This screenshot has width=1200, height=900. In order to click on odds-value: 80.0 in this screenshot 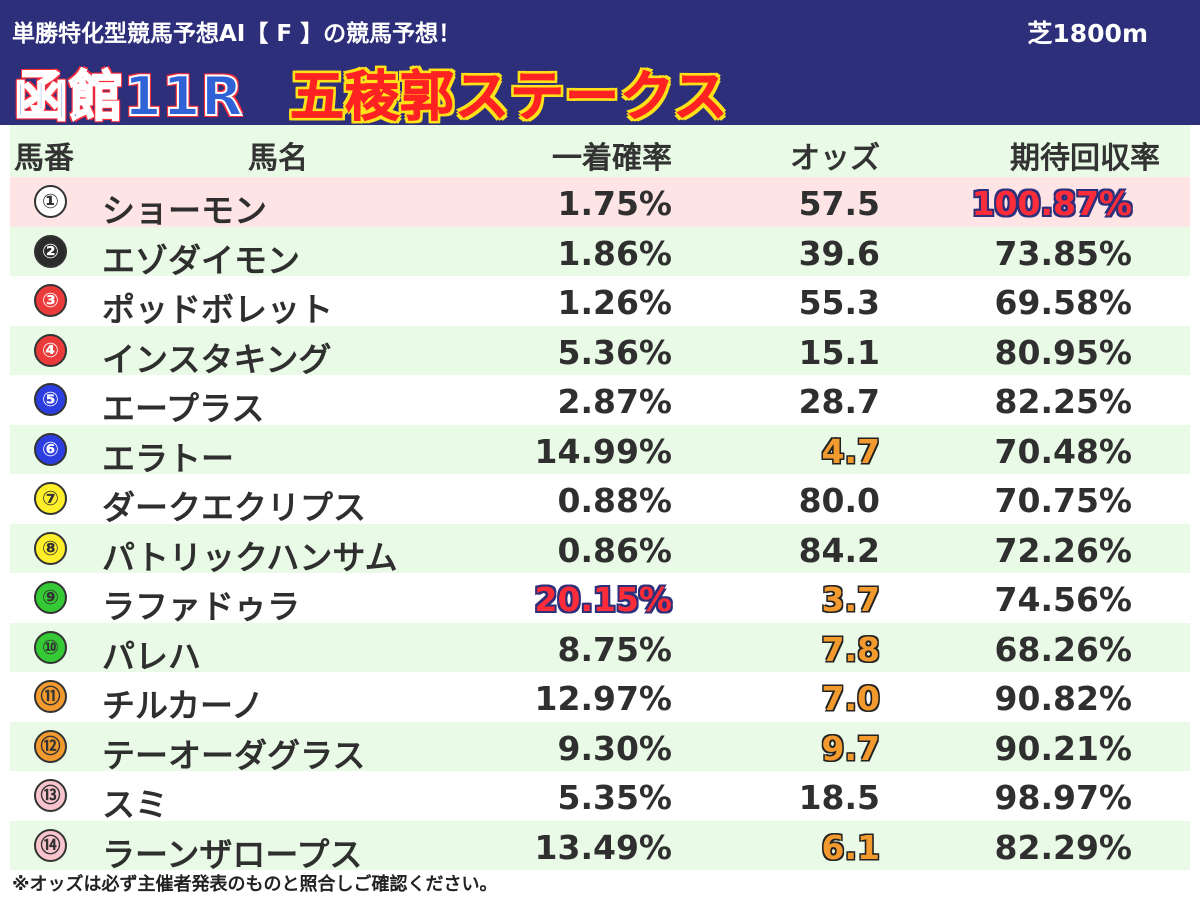, I will do `click(839, 500)`.